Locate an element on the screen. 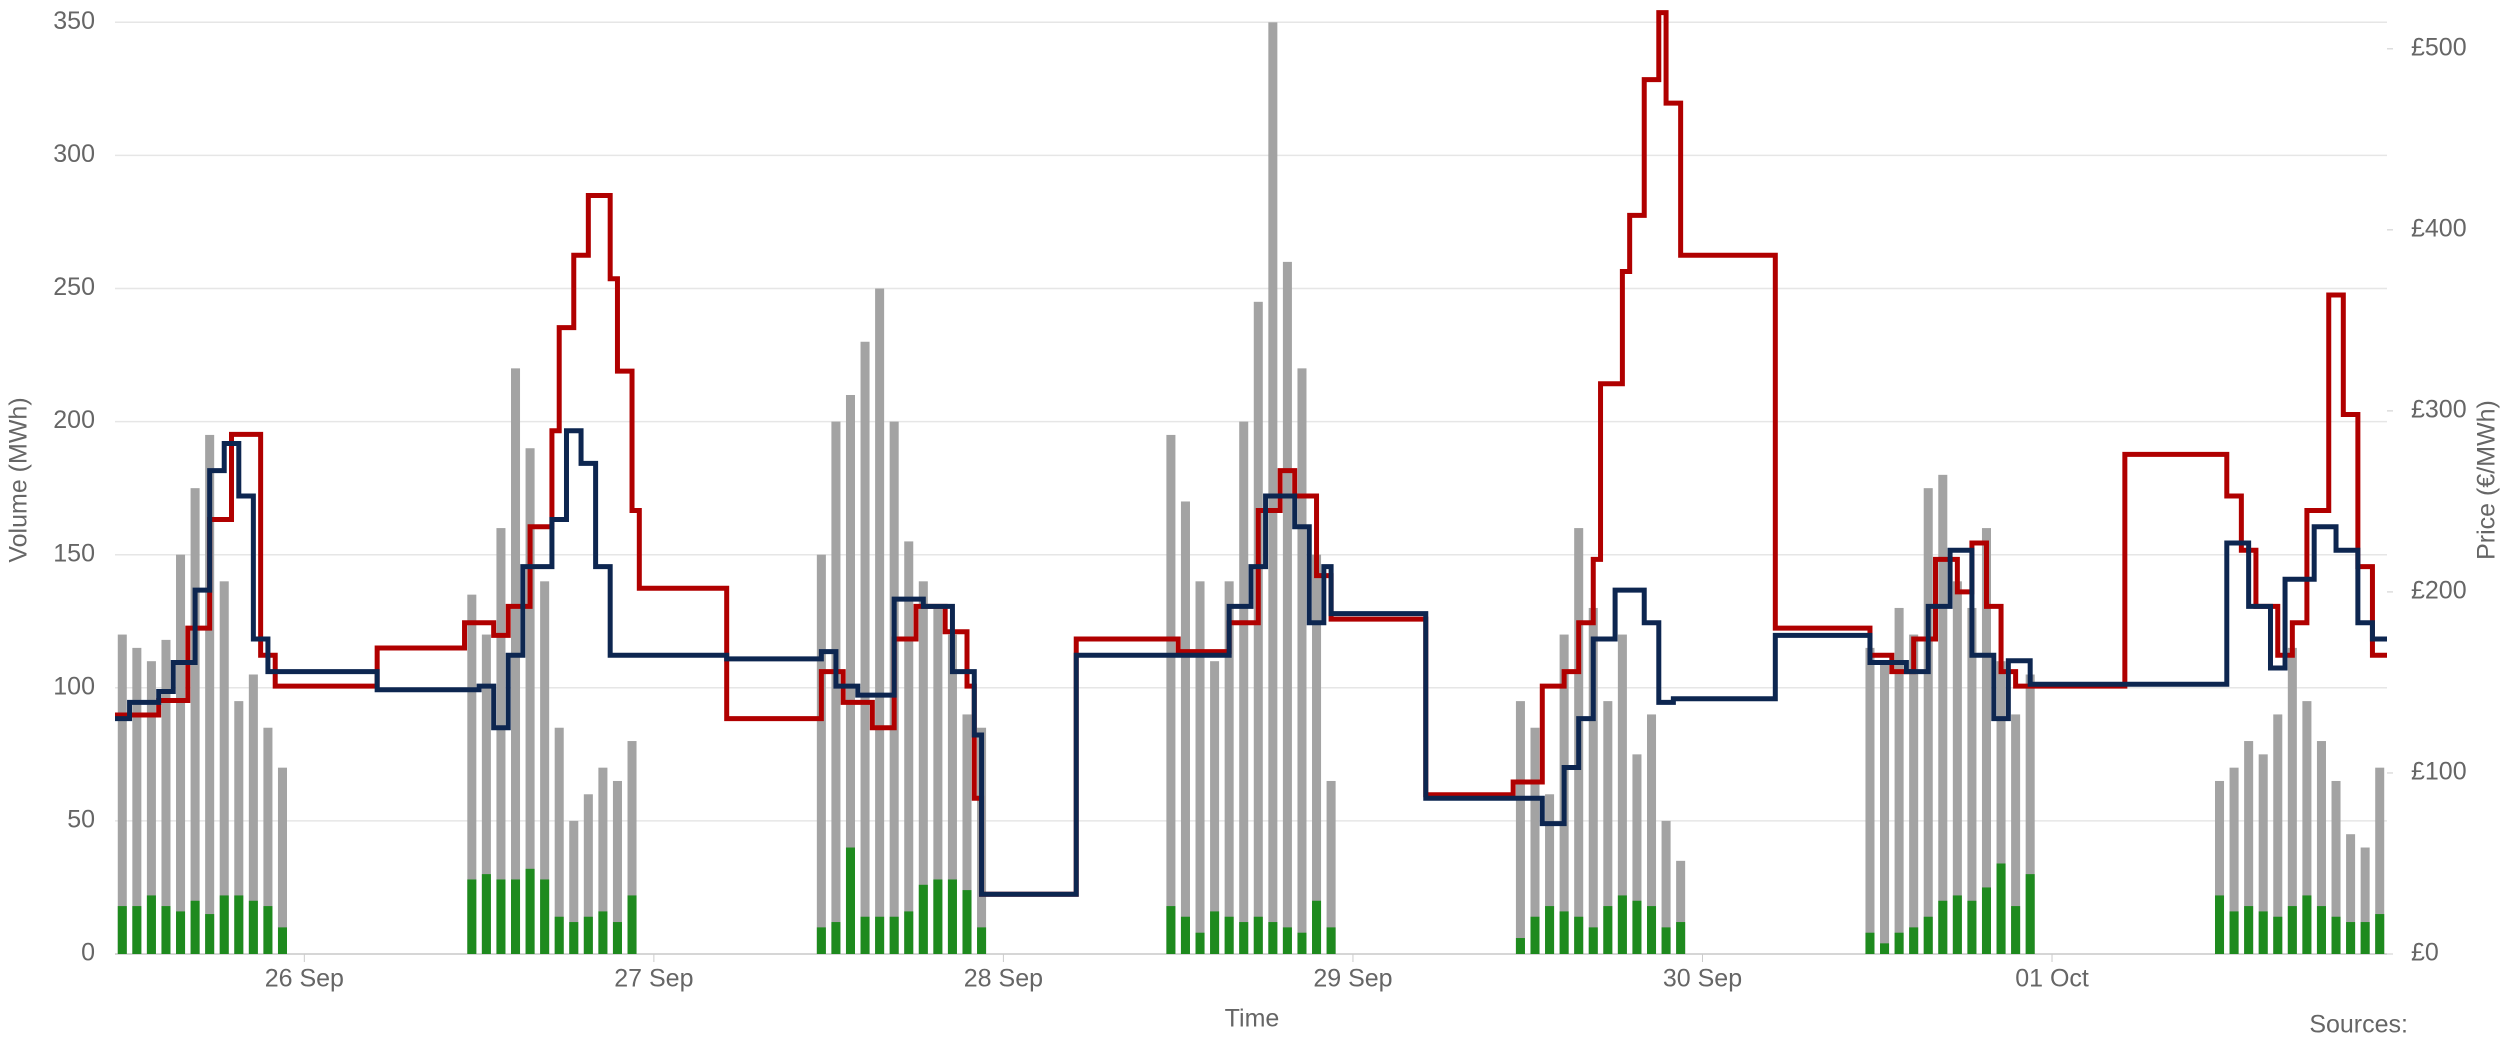  y2-tick-label: £100 is located at coordinates (2439, 772).